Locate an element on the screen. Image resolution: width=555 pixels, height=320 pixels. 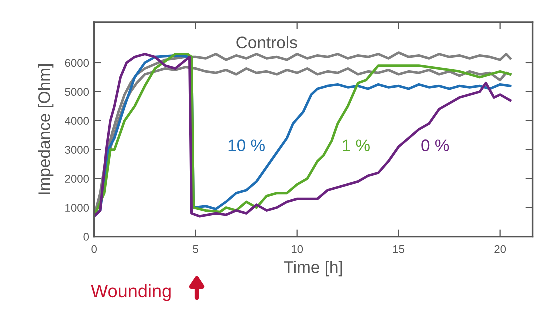
x-tick-label: 20 is located at coordinates (500, 249).